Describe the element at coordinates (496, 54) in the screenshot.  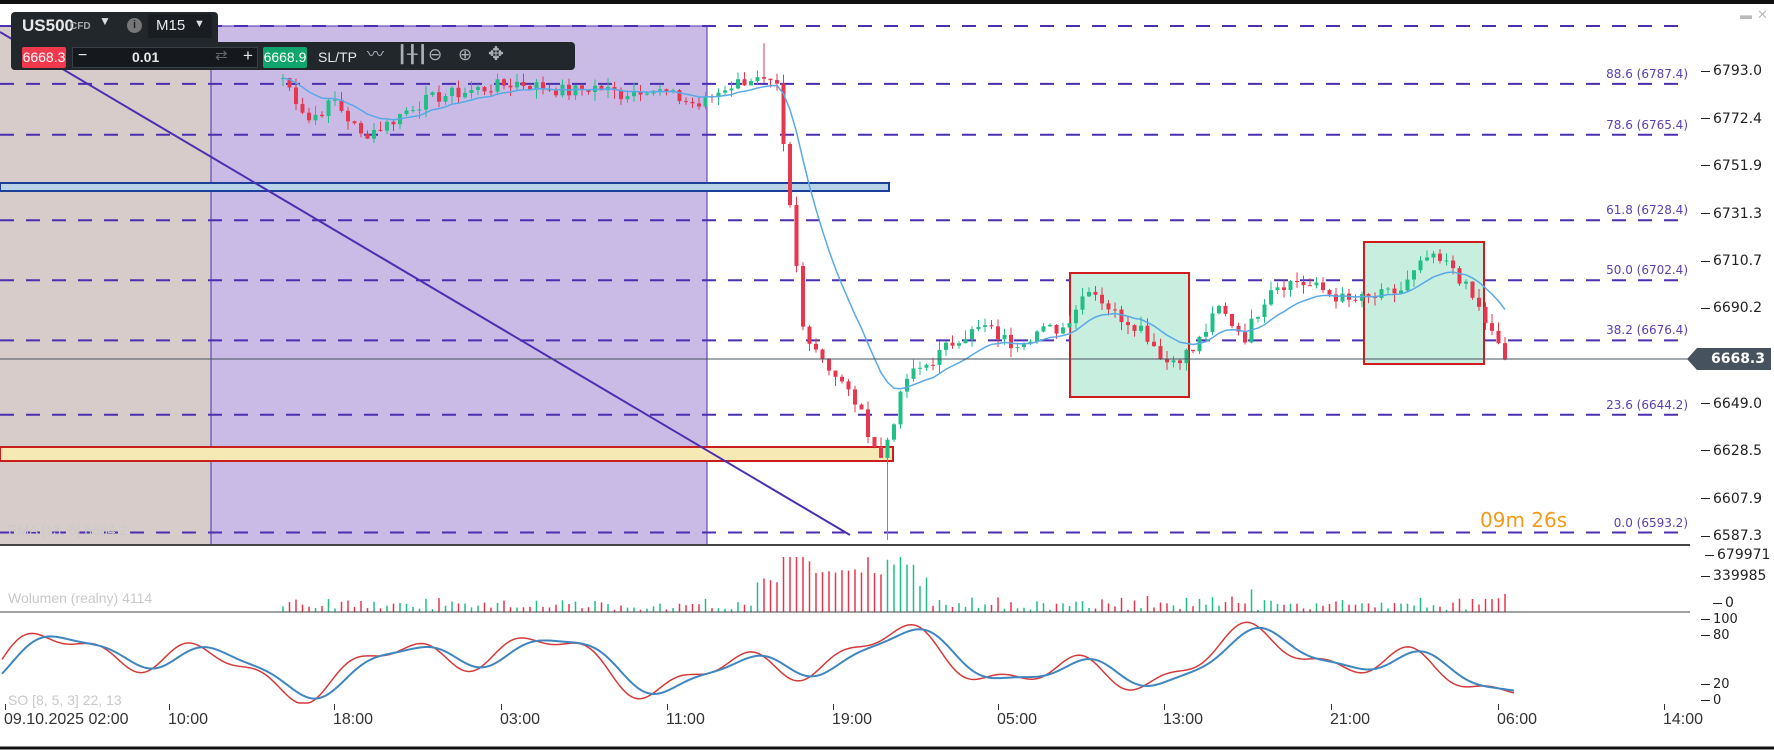
I see `move-icon: ✥` at that location.